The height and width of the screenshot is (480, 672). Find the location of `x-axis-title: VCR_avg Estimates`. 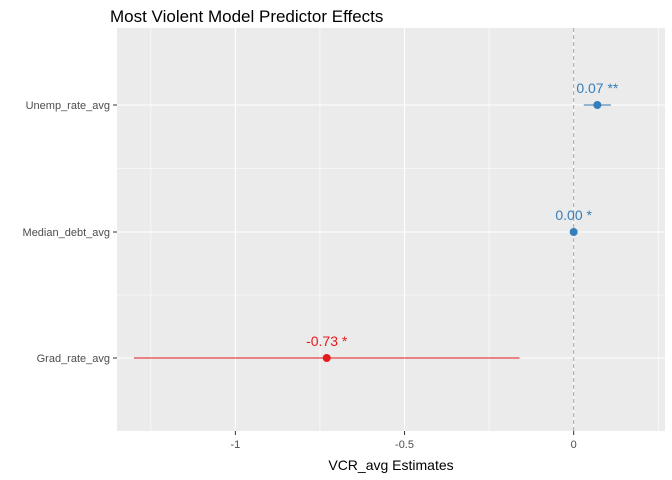

x-axis-title: VCR_avg Estimates is located at coordinates (390, 465).